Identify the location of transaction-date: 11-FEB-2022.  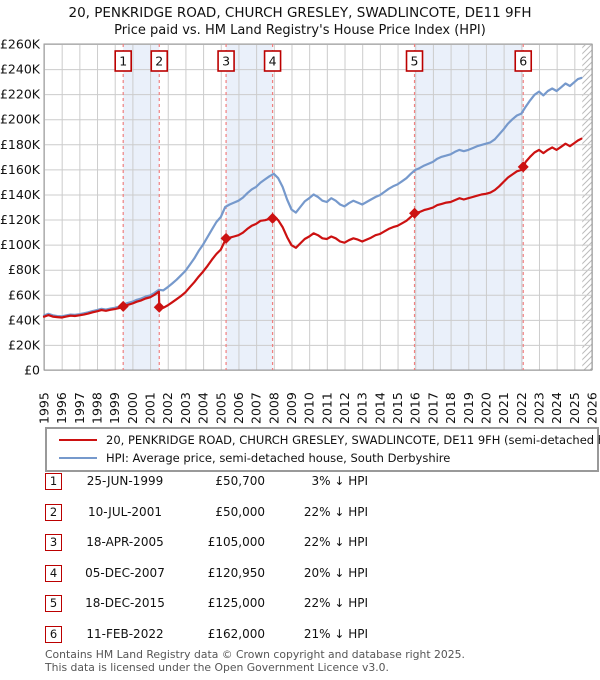
(125, 634).